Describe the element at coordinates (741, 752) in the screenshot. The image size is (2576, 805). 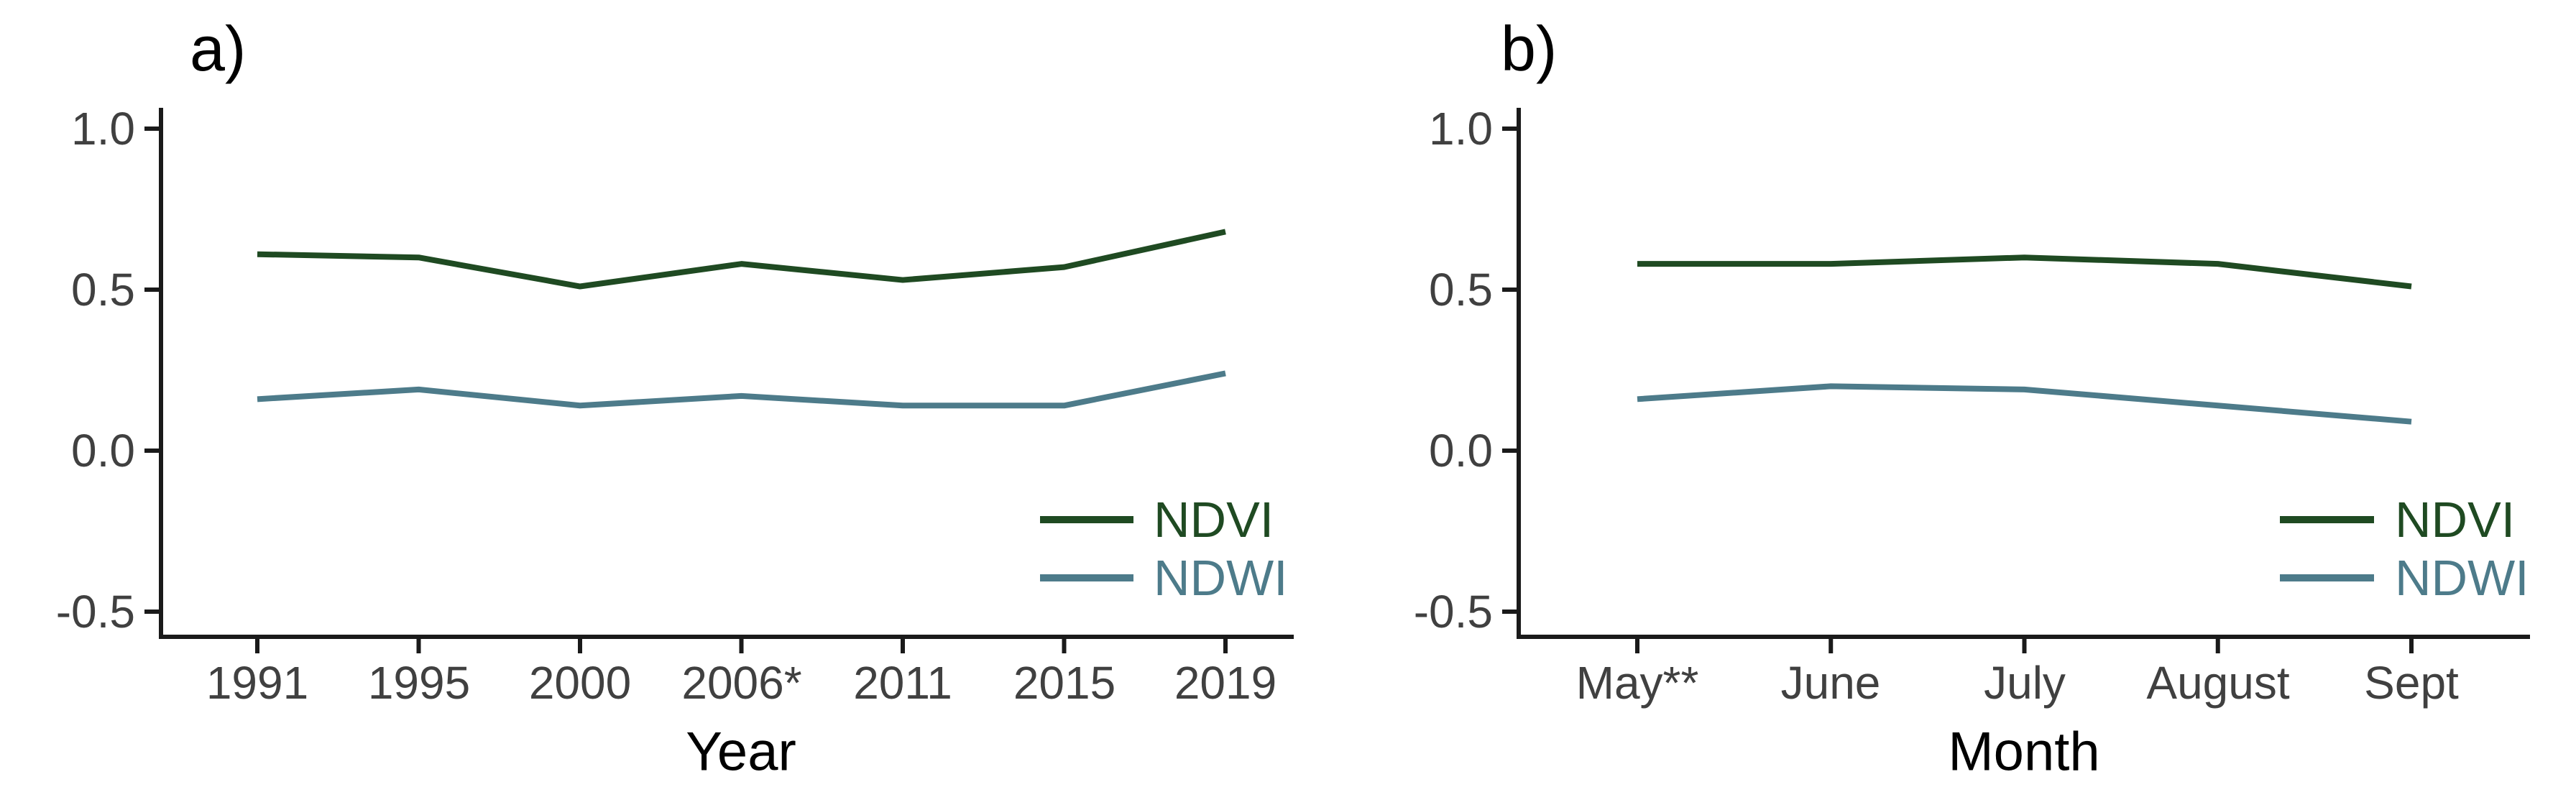
I see `panel-a-x-axis-title: Year` at that location.